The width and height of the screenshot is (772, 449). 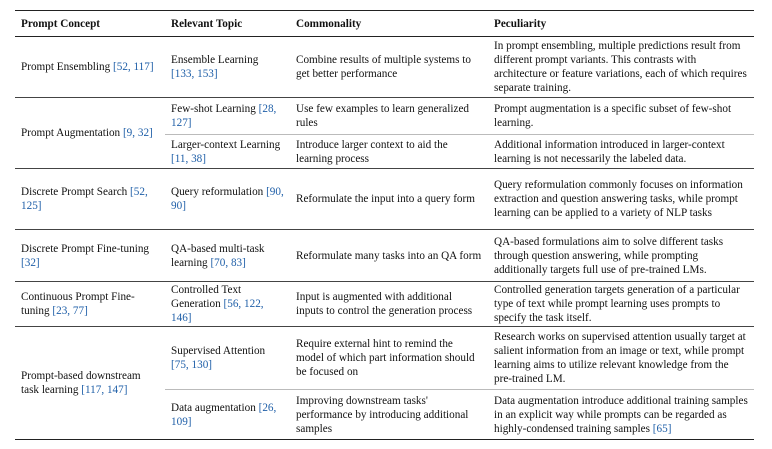 I want to click on topic-cell: QA-based multi-task learning [70, 83], so click(x=227, y=255).